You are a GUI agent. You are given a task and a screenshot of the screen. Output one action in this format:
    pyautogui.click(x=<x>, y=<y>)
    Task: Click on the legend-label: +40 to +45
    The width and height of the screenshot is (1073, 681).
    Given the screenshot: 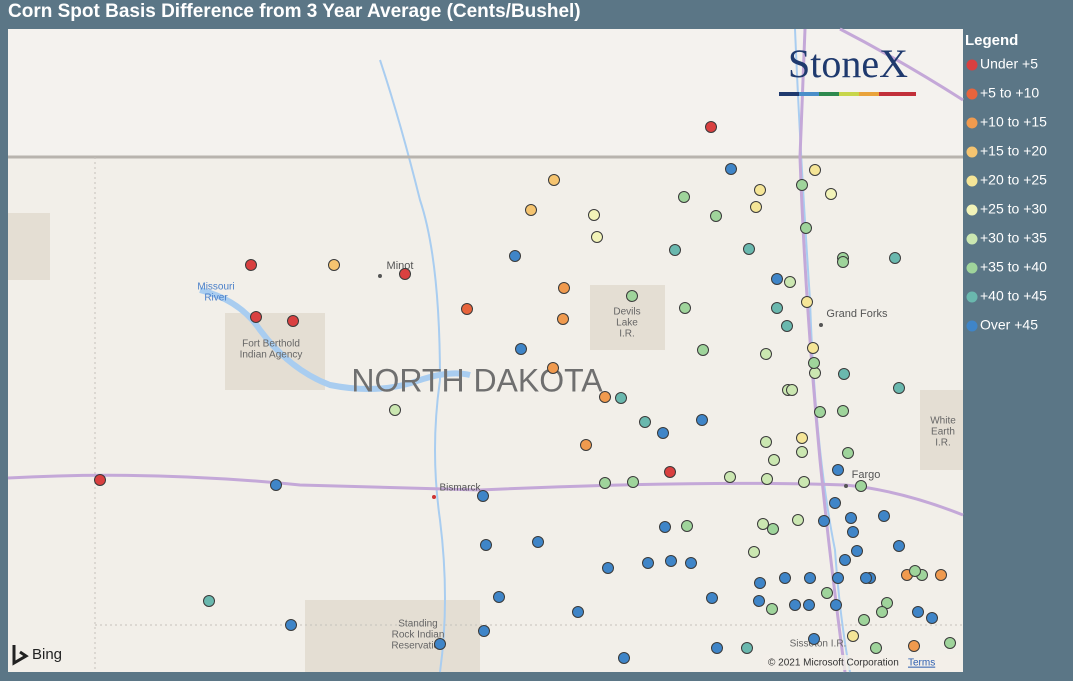 What is the action you would take?
    pyautogui.click(x=1013, y=296)
    